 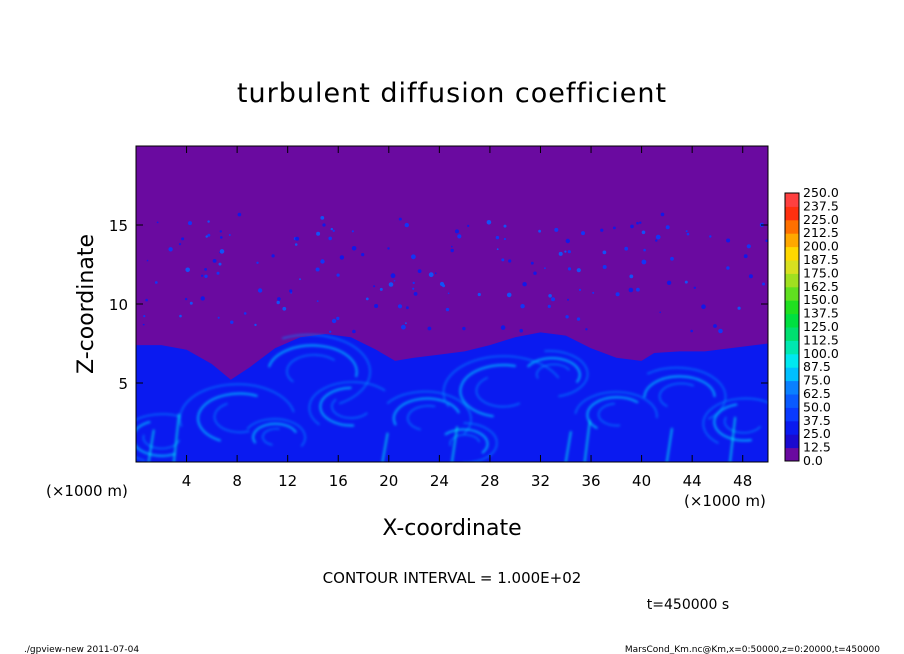 What do you see at coordinates (725, 501) in the screenshot?
I see `x-unit-label-right: (×1000 m)` at bounding box center [725, 501].